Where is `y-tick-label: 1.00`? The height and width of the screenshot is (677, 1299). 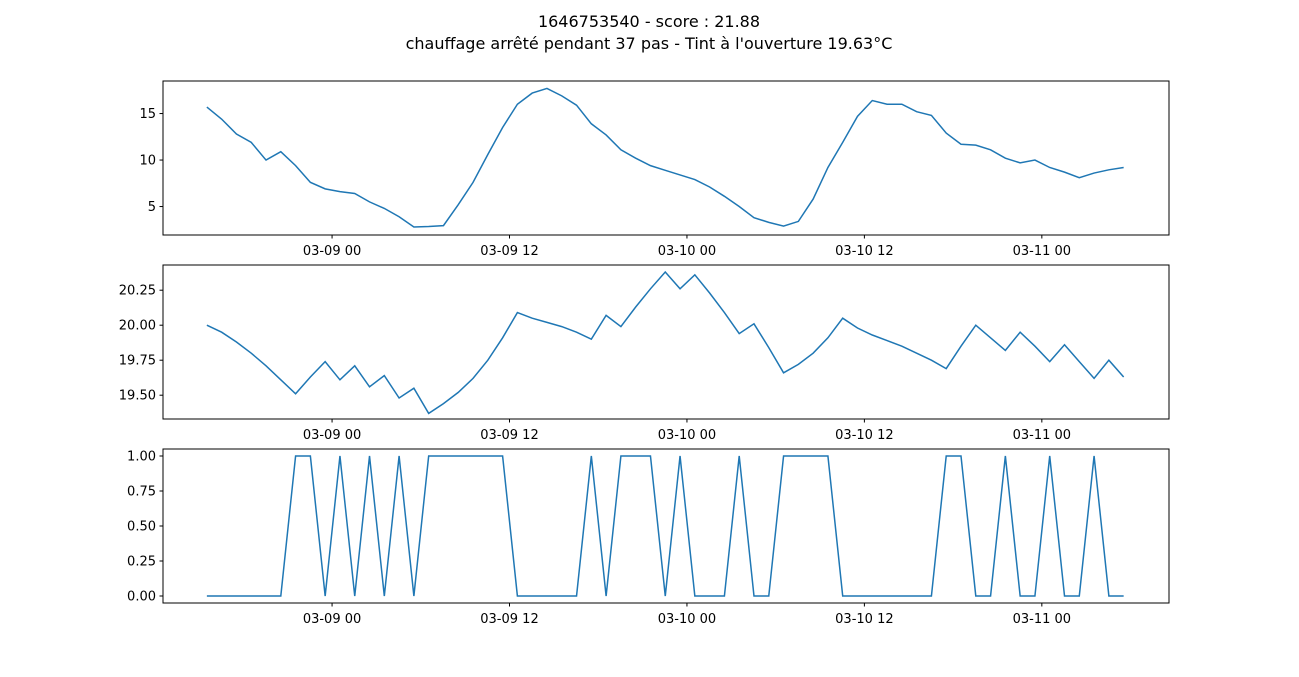
y-tick-label: 1.00 is located at coordinates (141, 457).